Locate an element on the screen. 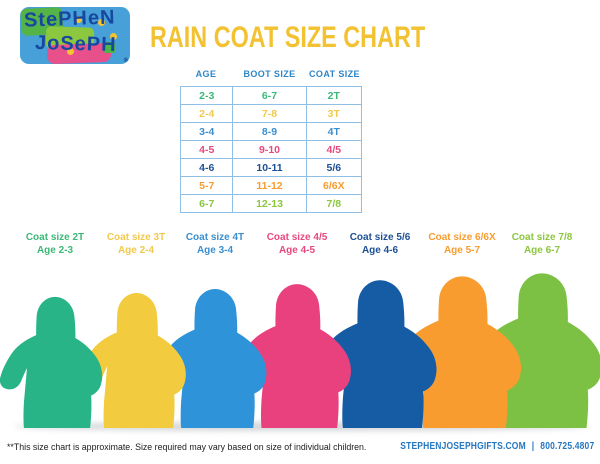  coat-label: Coat size 4/5 Age 4-5 is located at coordinates (297, 244).